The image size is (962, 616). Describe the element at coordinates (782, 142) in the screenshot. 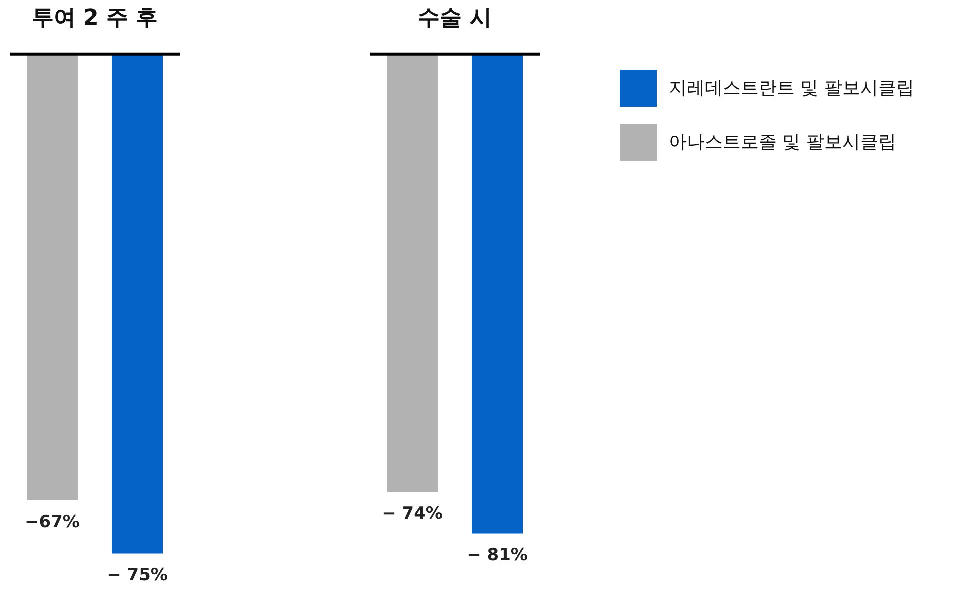

I see `legend-label: 아나스트로졸 및 팔보시클립` at that location.